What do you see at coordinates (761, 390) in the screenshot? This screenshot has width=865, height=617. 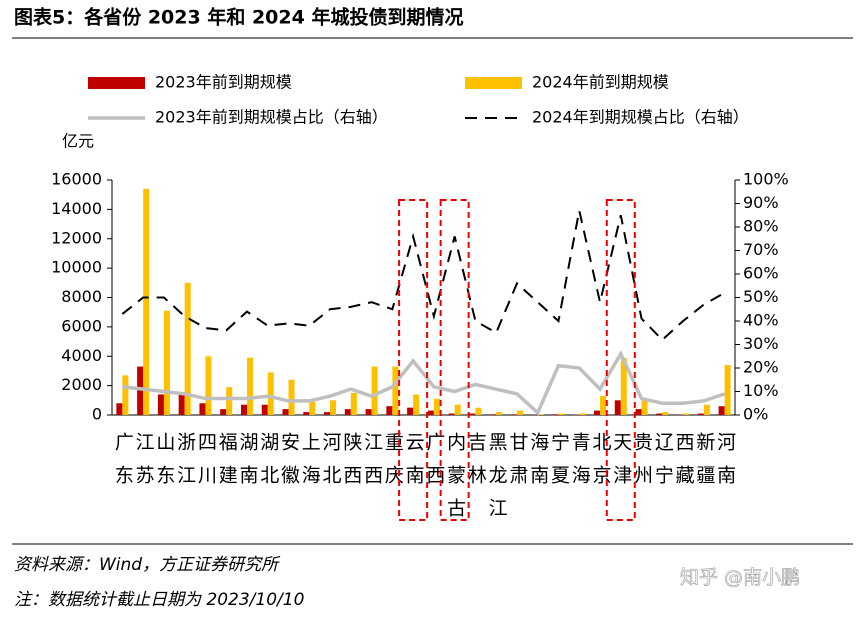 I see `y2-tick-label: 10%` at bounding box center [761, 390].